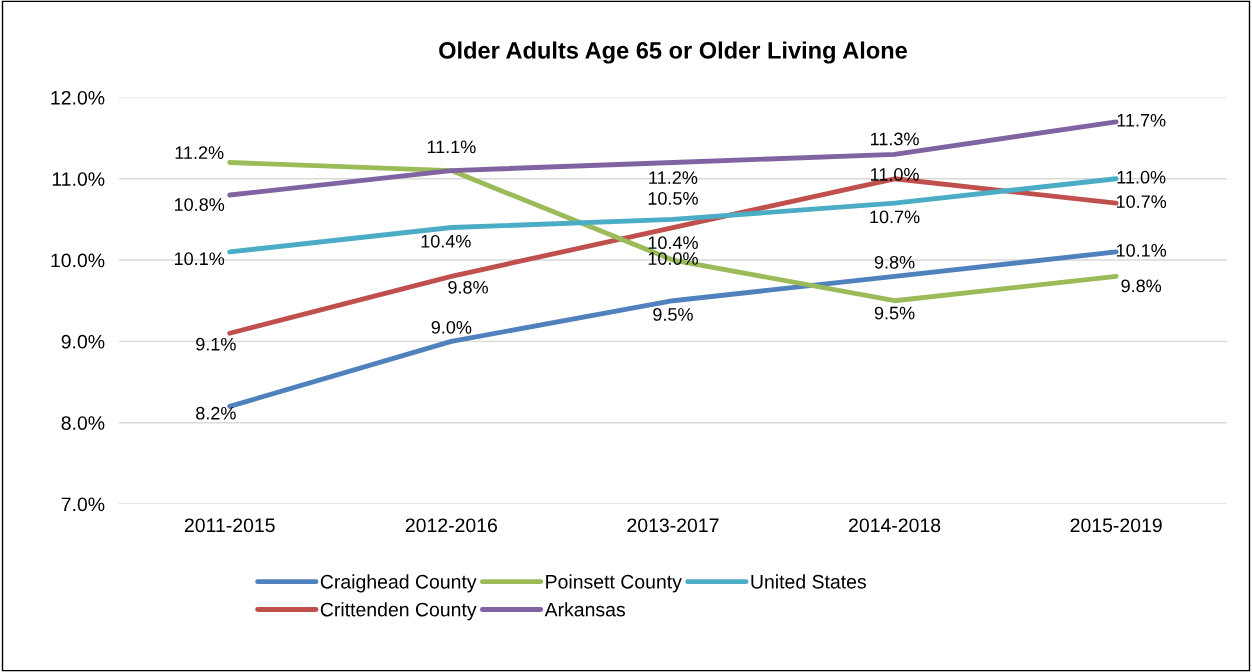 The width and height of the screenshot is (1252, 672). What do you see at coordinates (673, 198) in the screenshot?
I see `data-label: 10.5%` at bounding box center [673, 198].